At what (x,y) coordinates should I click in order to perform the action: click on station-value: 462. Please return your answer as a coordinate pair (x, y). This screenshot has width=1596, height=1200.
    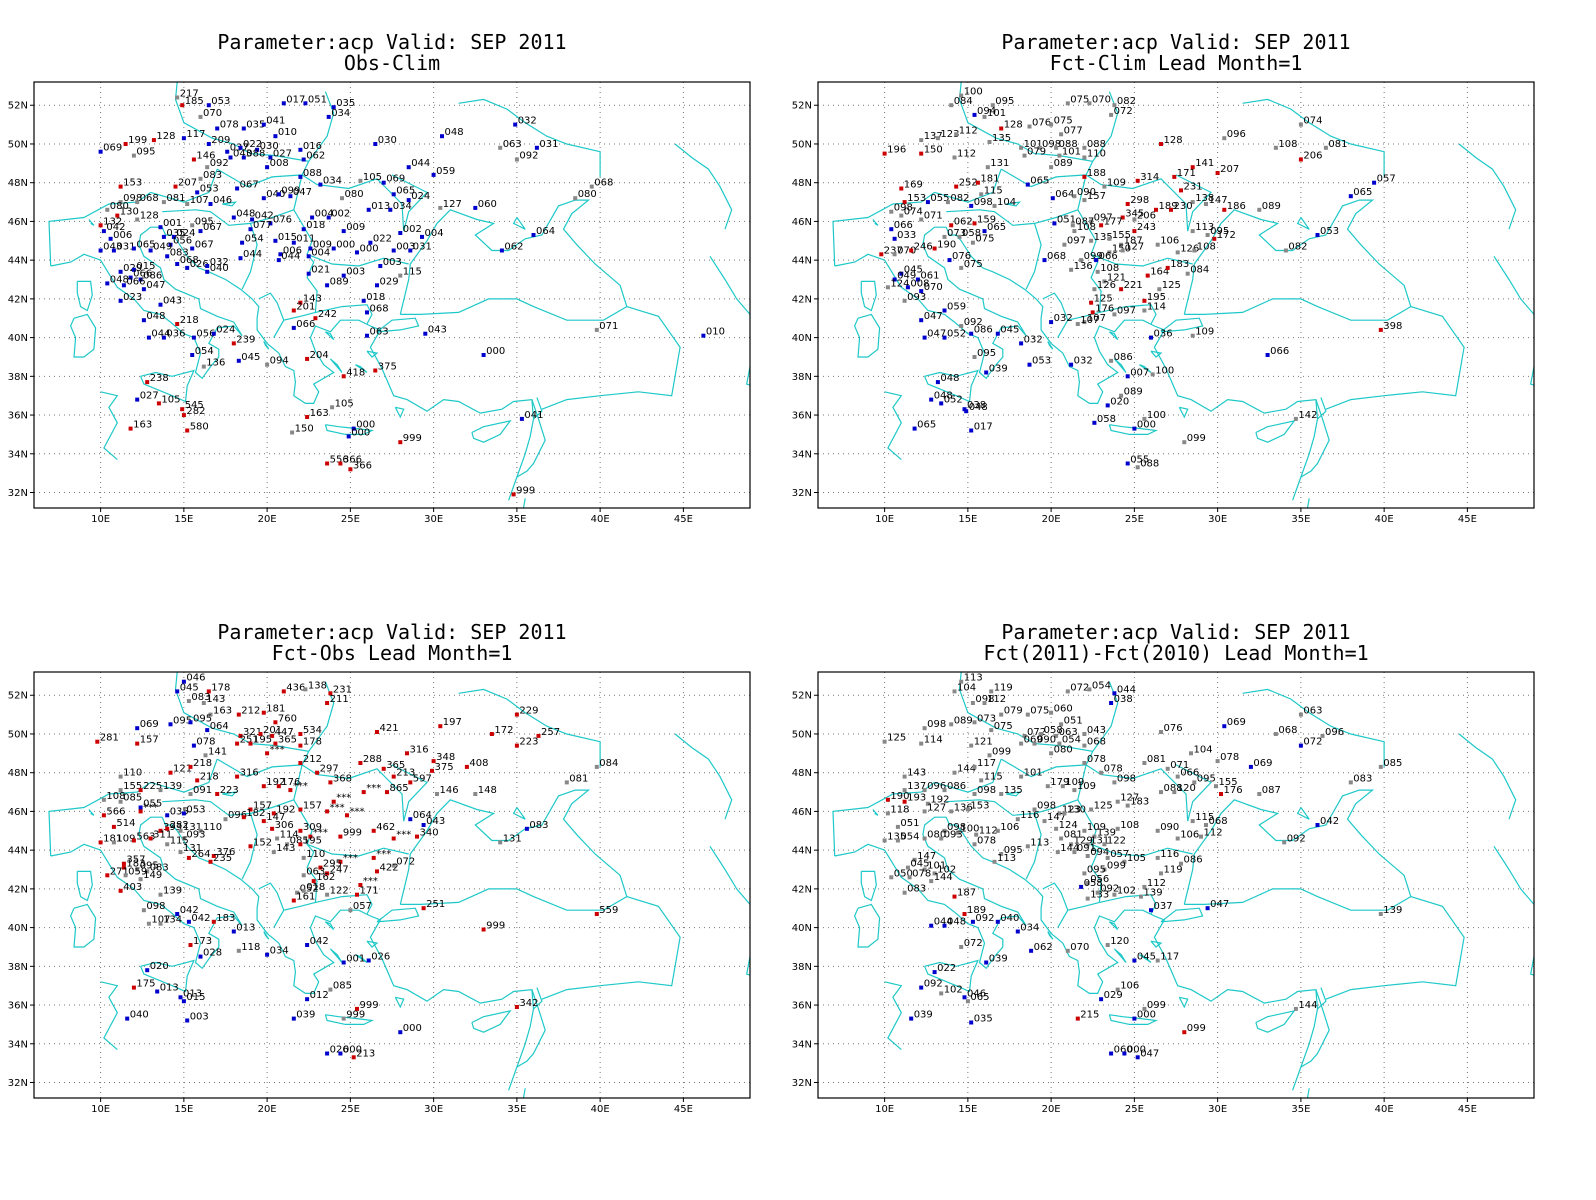
    Looking at the image, I should click on (385, 827).